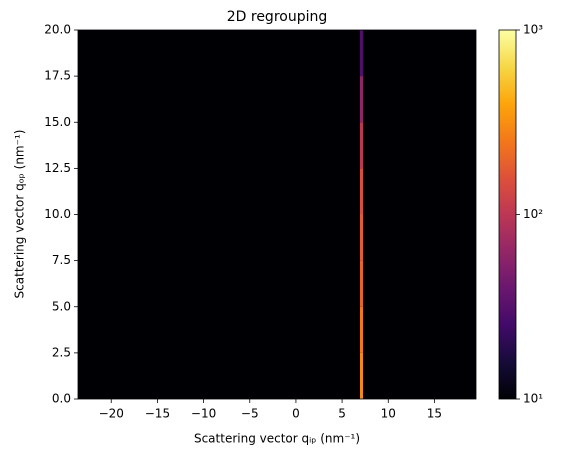  I want to click on colorbar, so click(507, 214).